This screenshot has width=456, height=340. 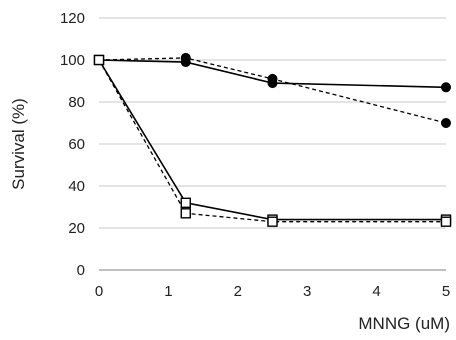 I want to click on x-tick-label: 2, so click(x=238, y=291).